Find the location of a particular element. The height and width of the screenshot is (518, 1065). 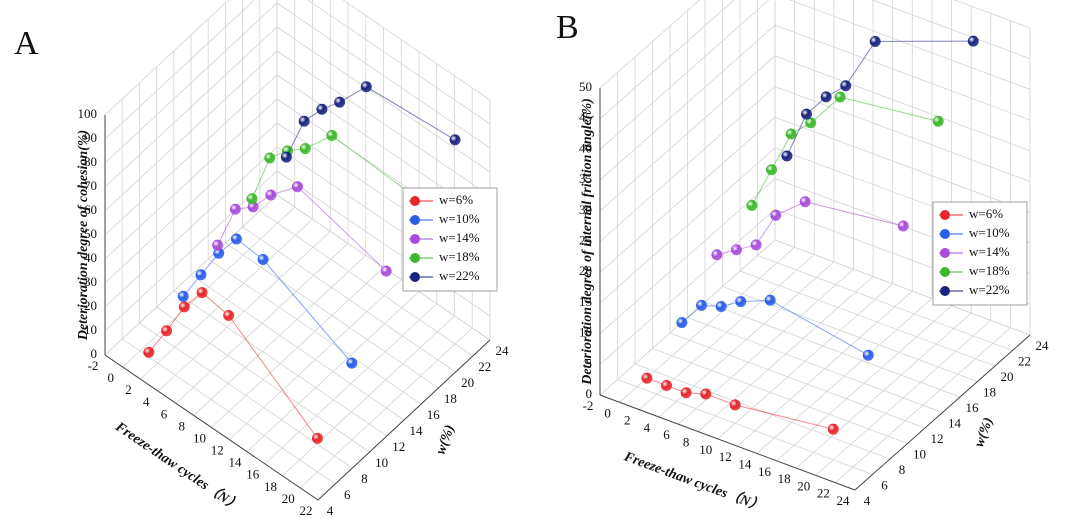

z-axis-title: Deterioration degree of cohesion(%) is located at coordinates (83, 235).